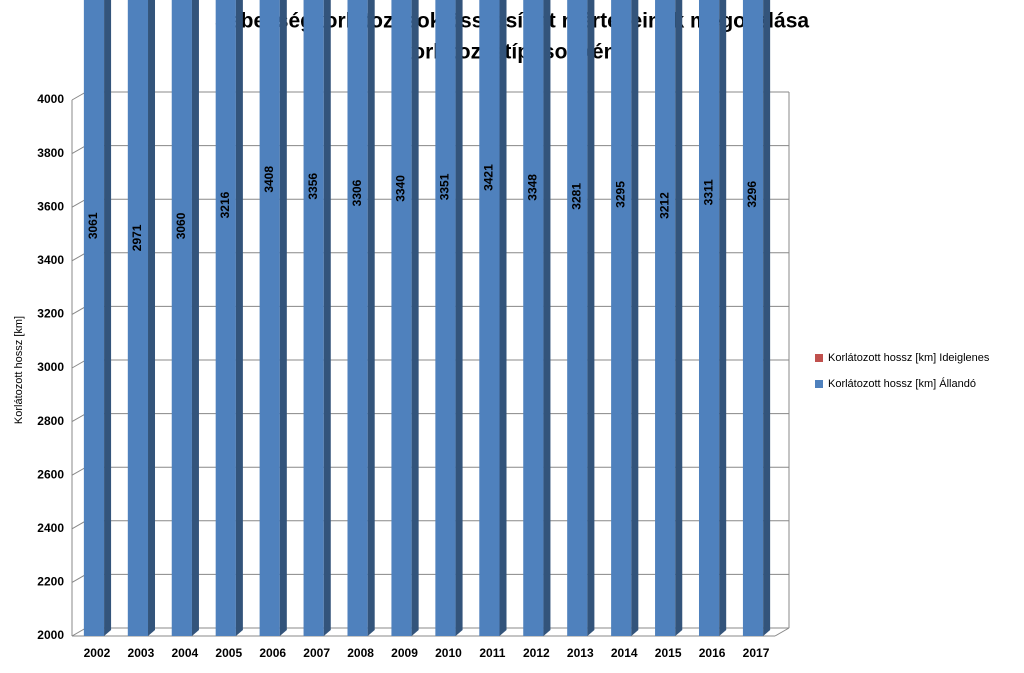  What do you see at coordinates (141, 653) in the screenshot?
I see `x-tick-label: 2003` at bounding box center [141, 653].